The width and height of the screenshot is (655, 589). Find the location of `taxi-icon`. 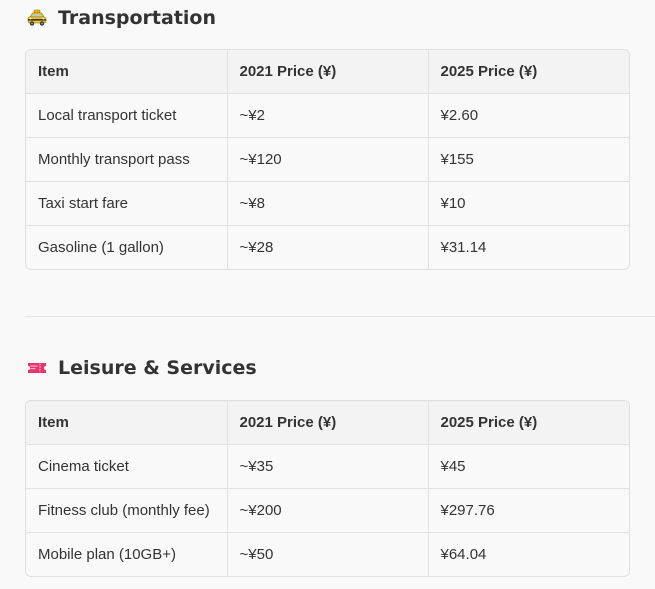

taxi-icon is located at coordinates (37, 18).